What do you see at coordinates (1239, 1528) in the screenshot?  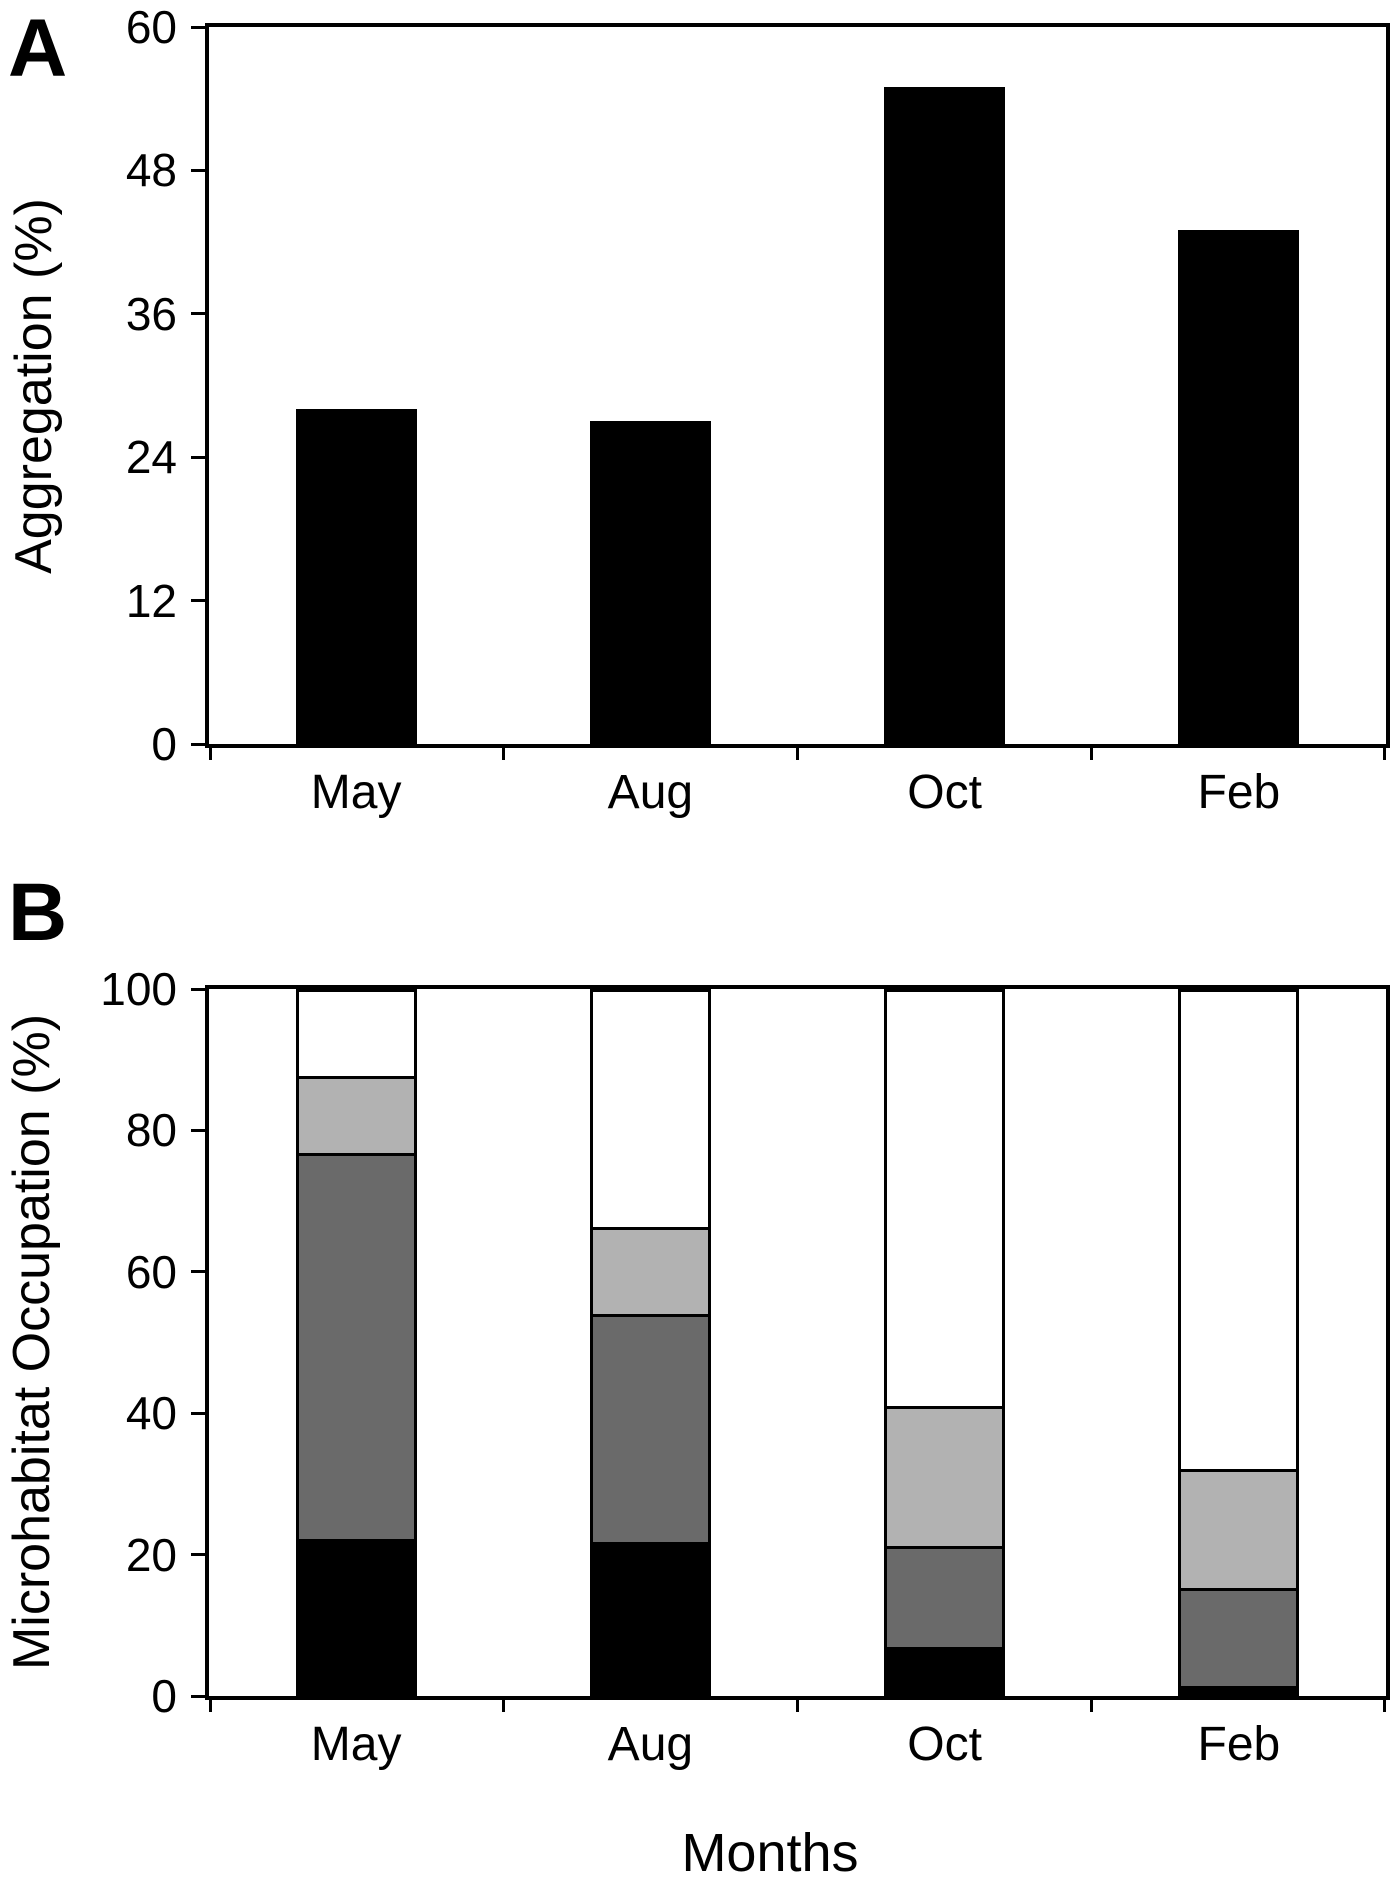 I see `segment-light-gray-feb` at bounding box center [1239, 1528].